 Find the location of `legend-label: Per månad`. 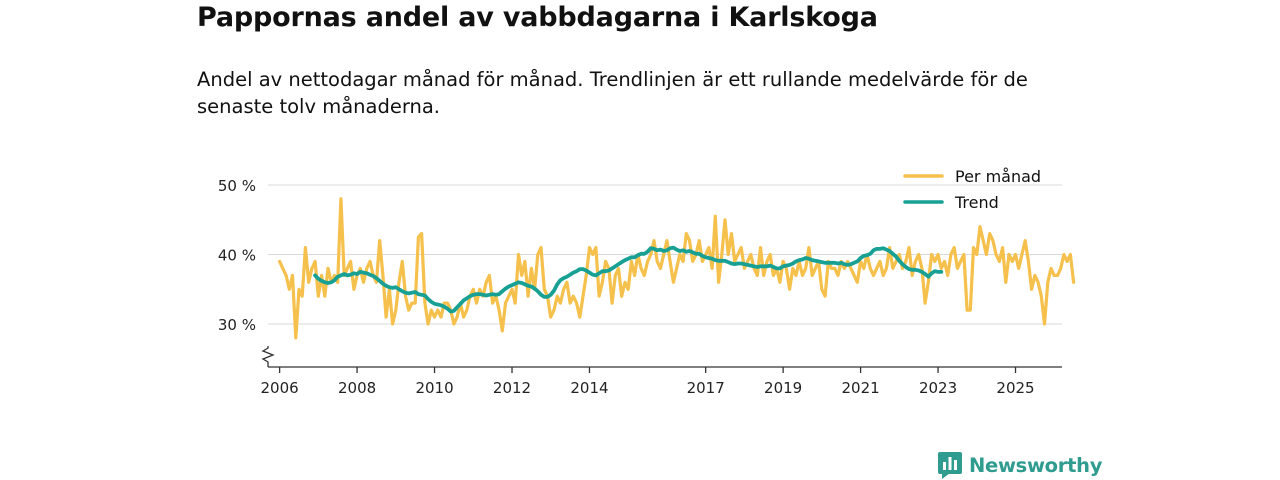

legend-label: Per månad is located at coordinates (998, 176).